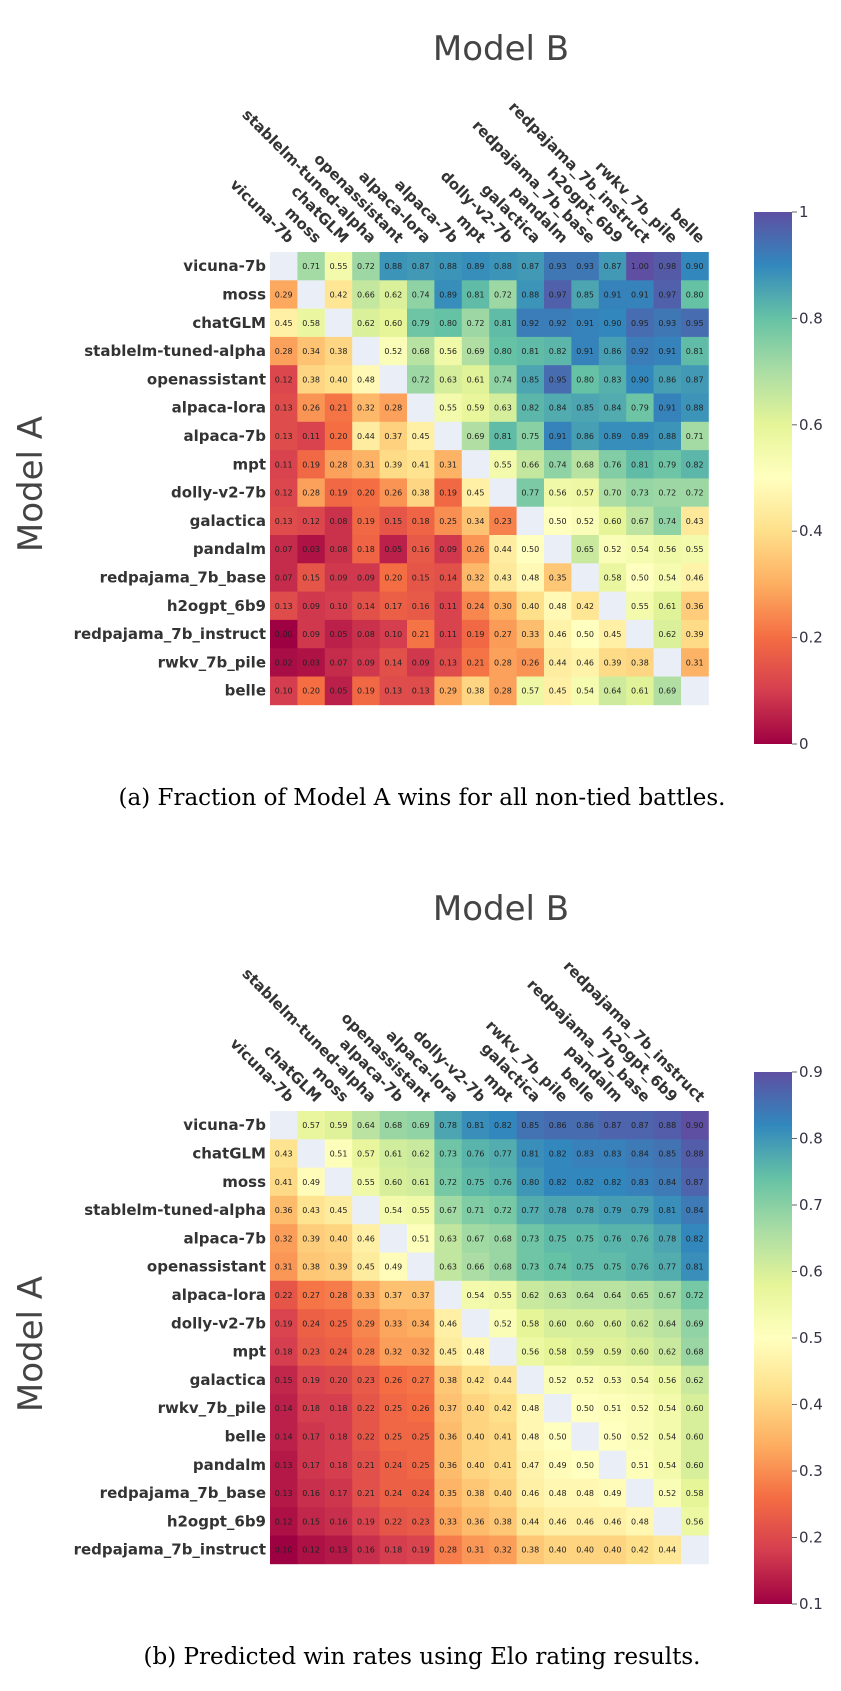 The width and height of the screenshot is (841, 1691). I want to click on cell-value-label: 0.29, so click(448, 691).